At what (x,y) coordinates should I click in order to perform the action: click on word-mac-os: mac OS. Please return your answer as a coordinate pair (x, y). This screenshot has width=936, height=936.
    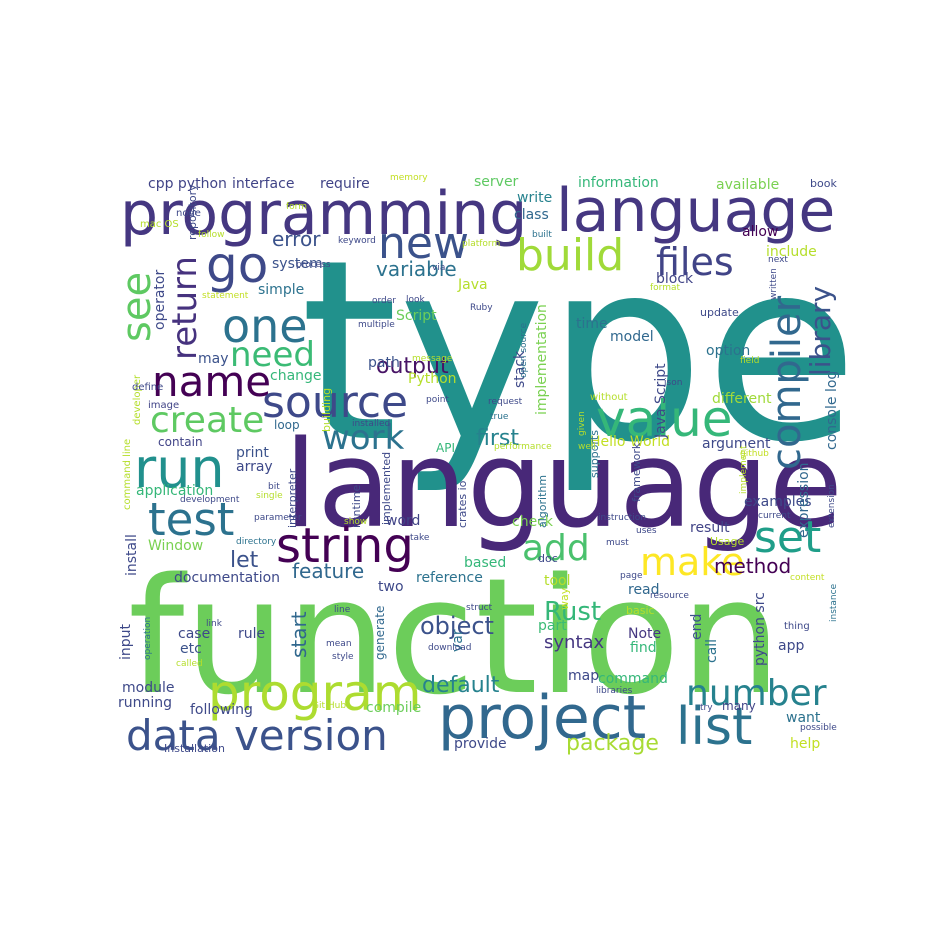
    Looking at the image, I should click on (159, 224).